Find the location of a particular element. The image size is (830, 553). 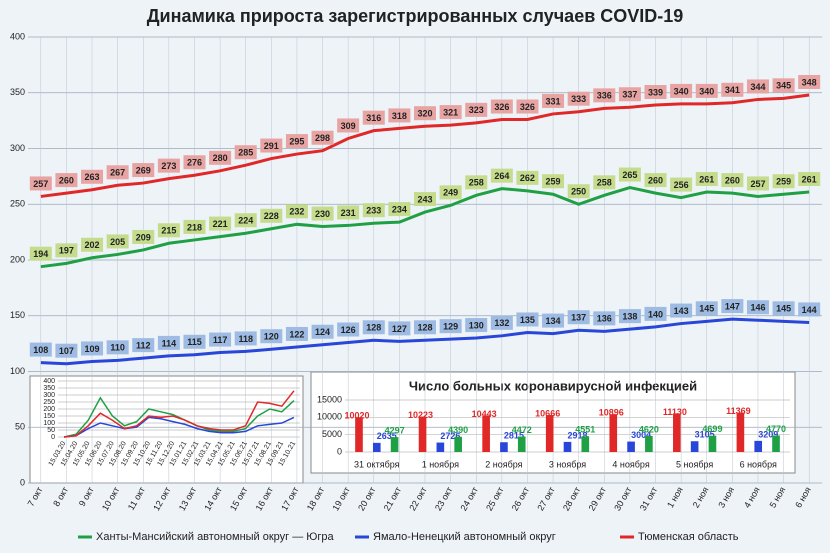

data-label: 107 is located at coordinates (66, 351).